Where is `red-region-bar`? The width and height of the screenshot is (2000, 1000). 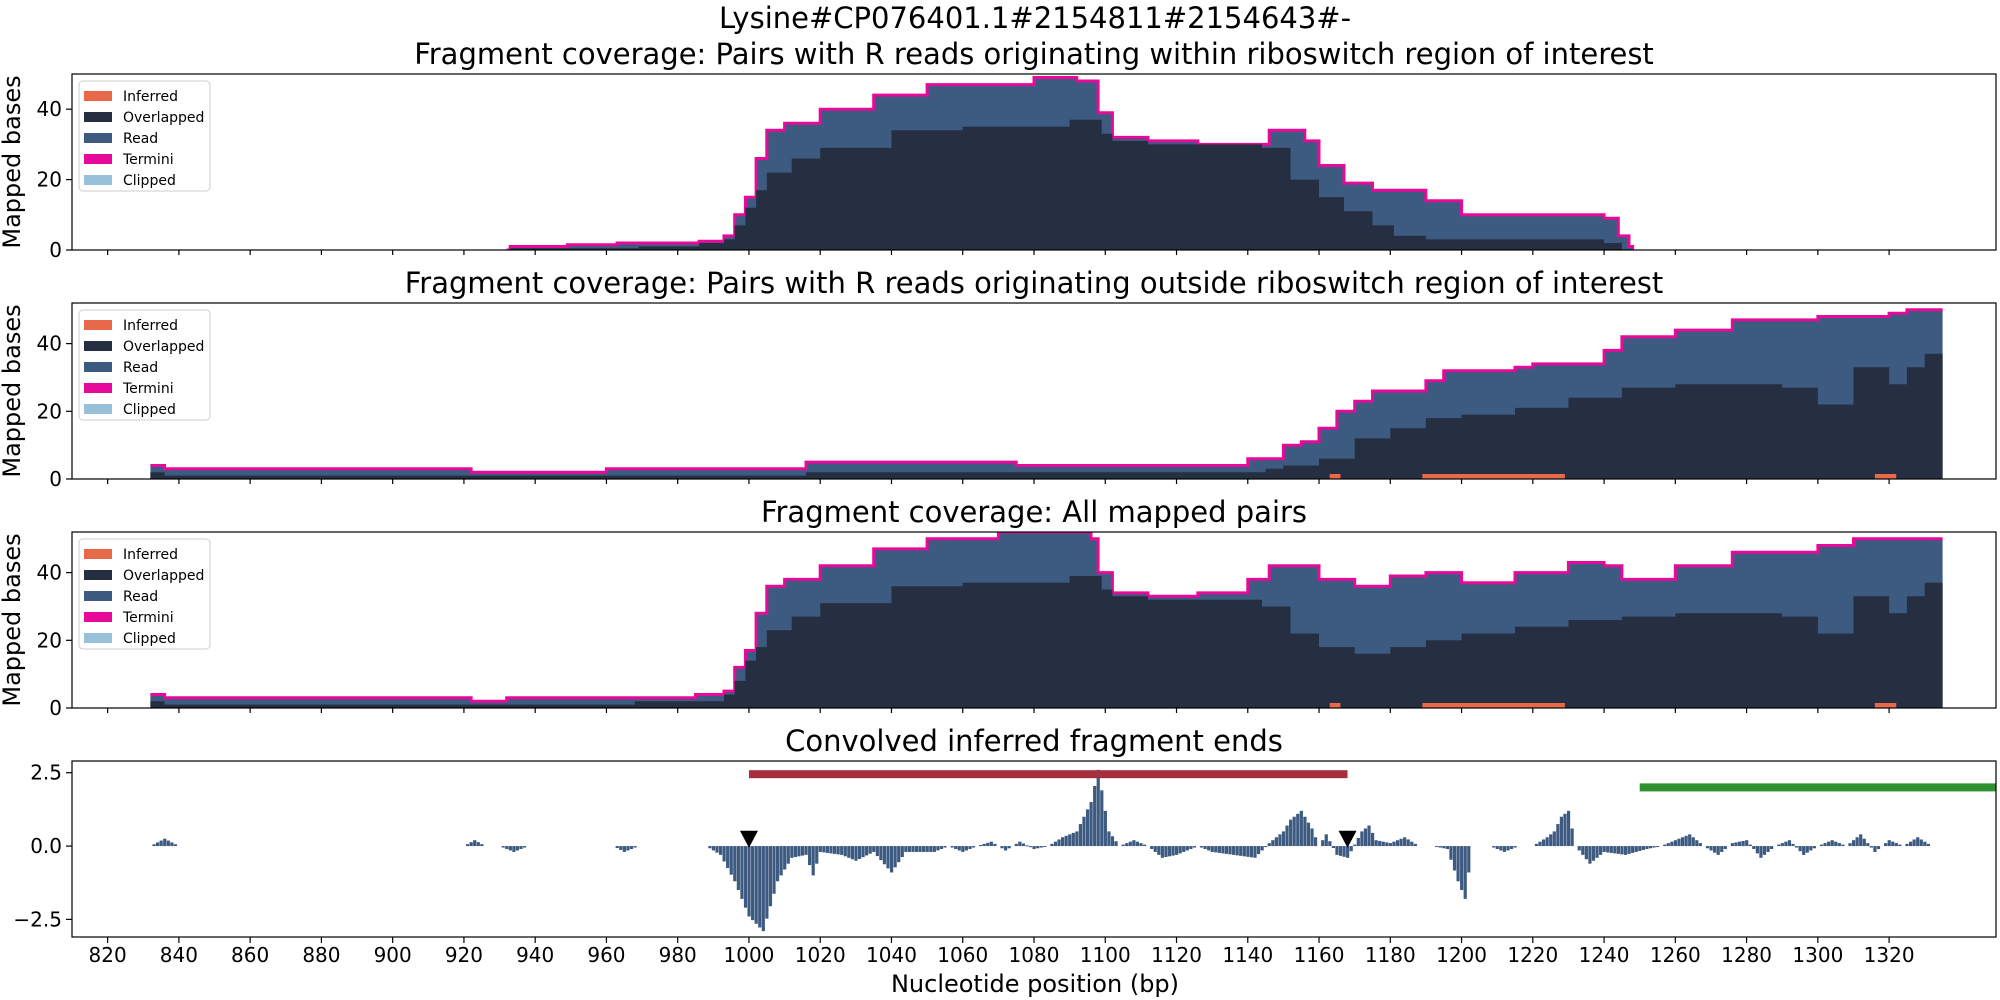 red-region-bar is located at coordinates (1048, 774).